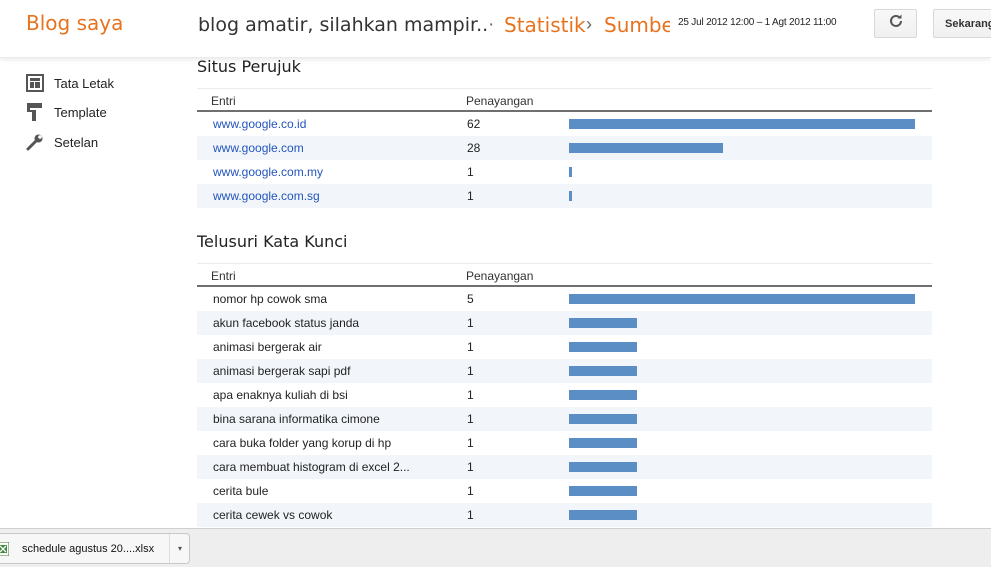  What do you see at coordinates (343, 25) in the screenshot?
I see `blog-title: blog amatir, silahkan mampir..` at bounding box center [343, 25].